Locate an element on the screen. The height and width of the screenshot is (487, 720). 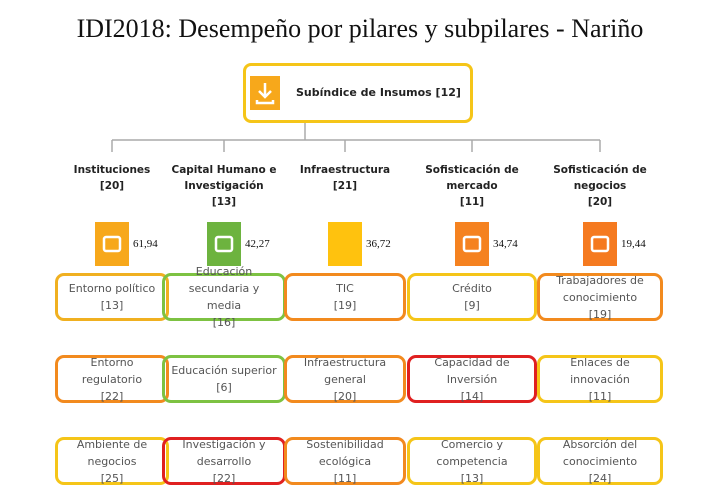
subpillar-name: Infraestructura general is located at coordinates (345, 370).